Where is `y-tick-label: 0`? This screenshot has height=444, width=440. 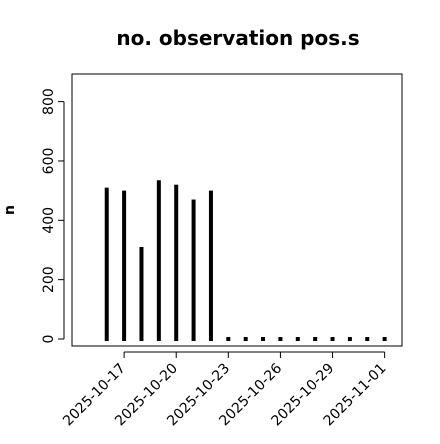
y-tick-label: 0 is located at coordinates (49, 339).